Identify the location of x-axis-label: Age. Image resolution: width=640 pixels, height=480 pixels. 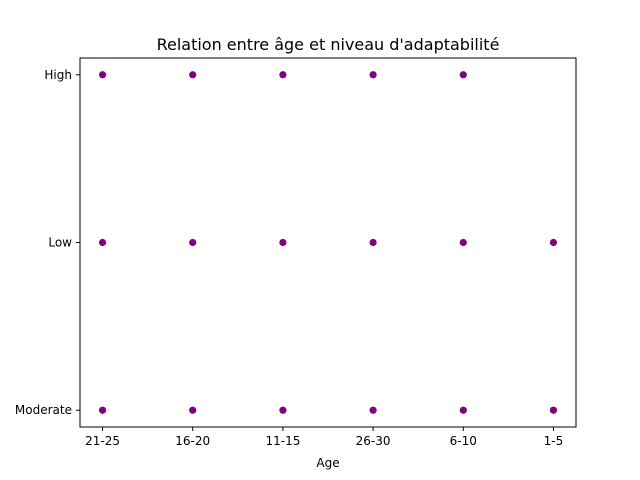
(327, 463).